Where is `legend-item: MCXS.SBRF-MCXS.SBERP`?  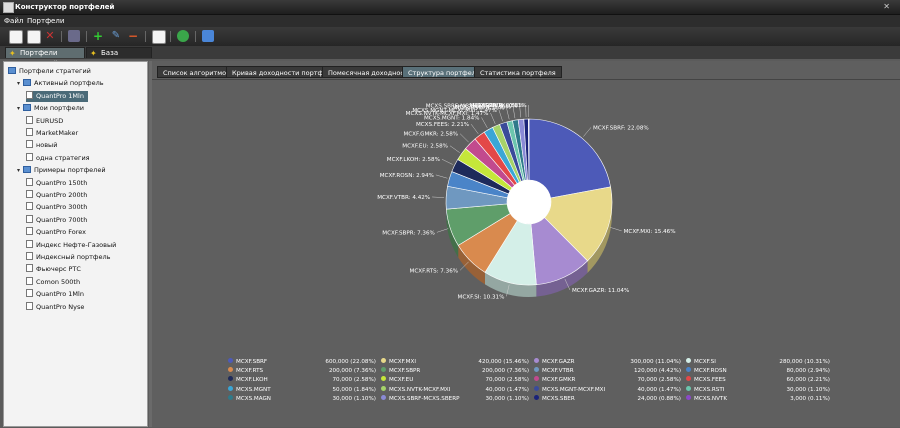
legend-item: MCXS.SBRF-MCXS.SBERP is located at coordinates (420, 399).